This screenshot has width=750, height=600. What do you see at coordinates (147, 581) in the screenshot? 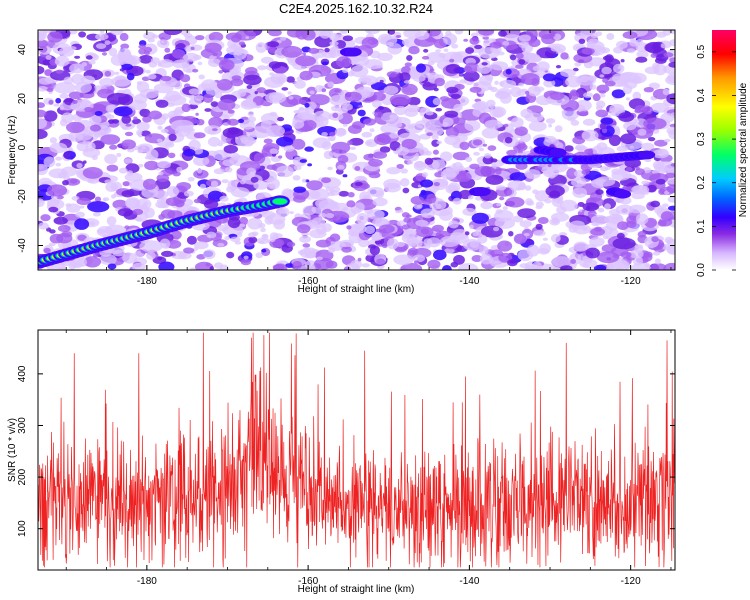
I see `x-tick-label: -180` at bounding box center [147, 581].